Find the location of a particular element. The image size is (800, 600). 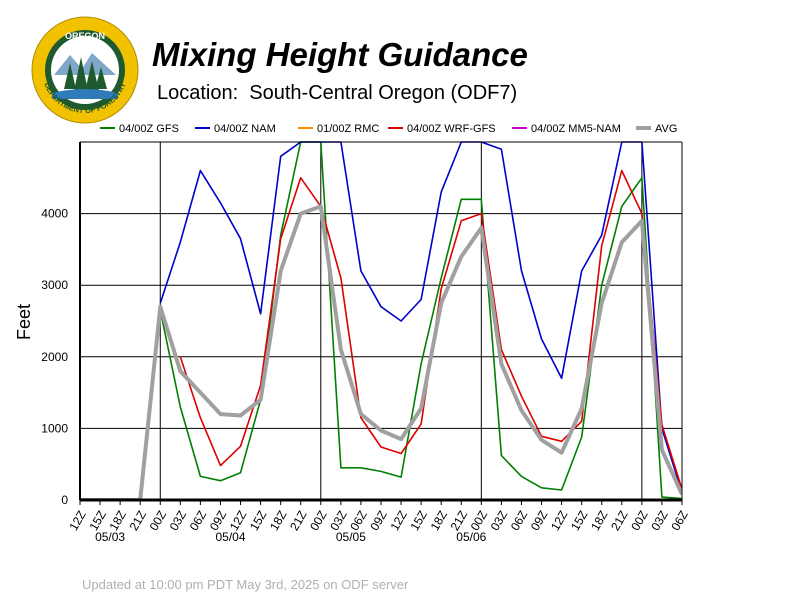

y-tick-label: 4000 is located at coordinates (54, 214).